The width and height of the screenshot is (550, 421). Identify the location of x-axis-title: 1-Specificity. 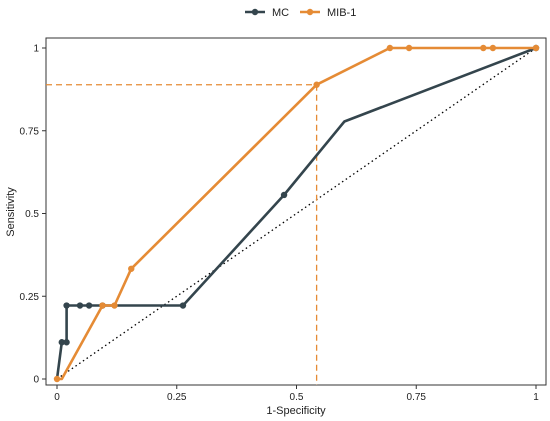
(296, 411).